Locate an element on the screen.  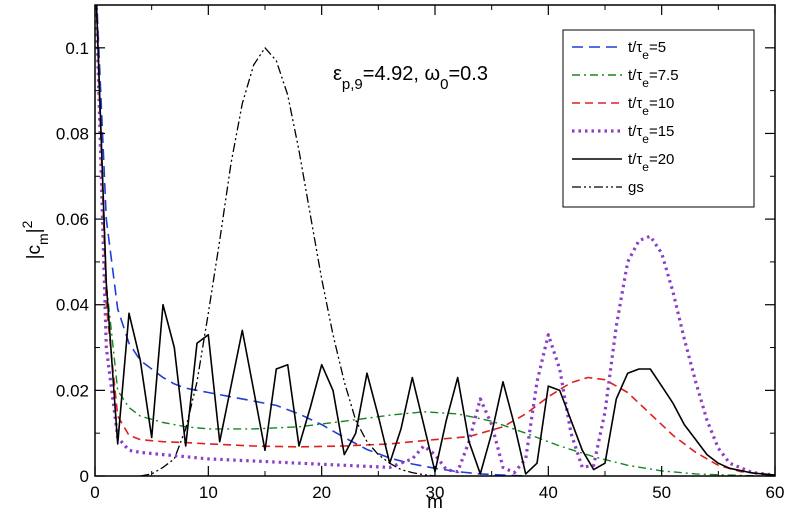
x-tick-label: 50 is located at coordinates (661, 492).